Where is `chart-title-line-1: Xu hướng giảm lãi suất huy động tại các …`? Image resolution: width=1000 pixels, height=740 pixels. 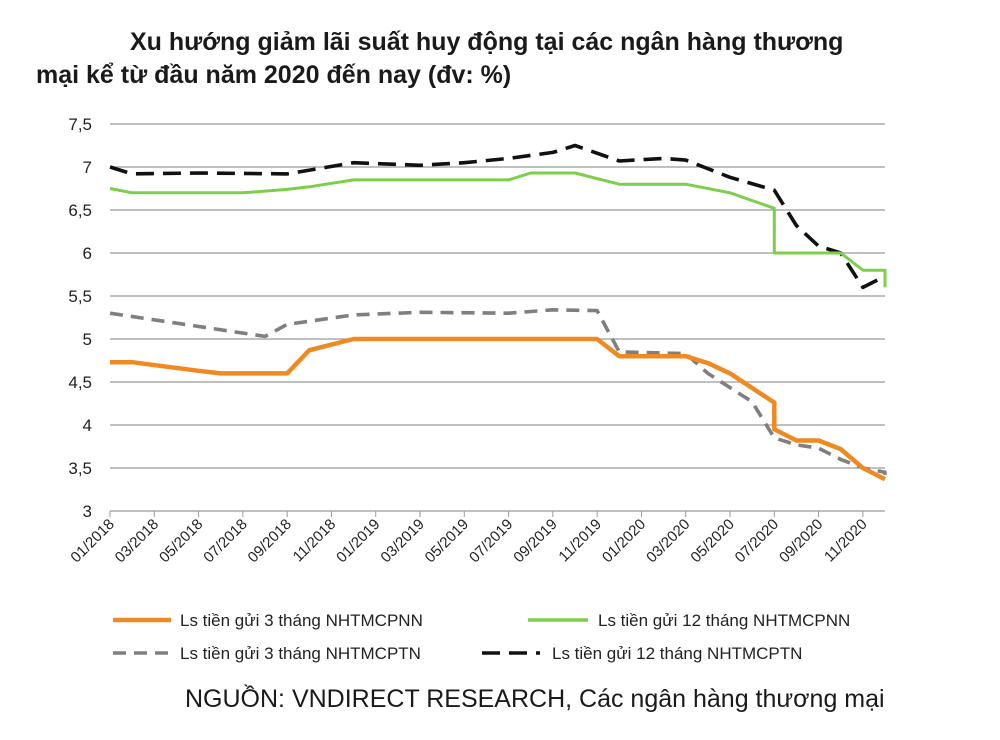
chart-title-line-1: Xu hướng giảm lãi suất huy động tại các … is located at coordinates (487, 42).